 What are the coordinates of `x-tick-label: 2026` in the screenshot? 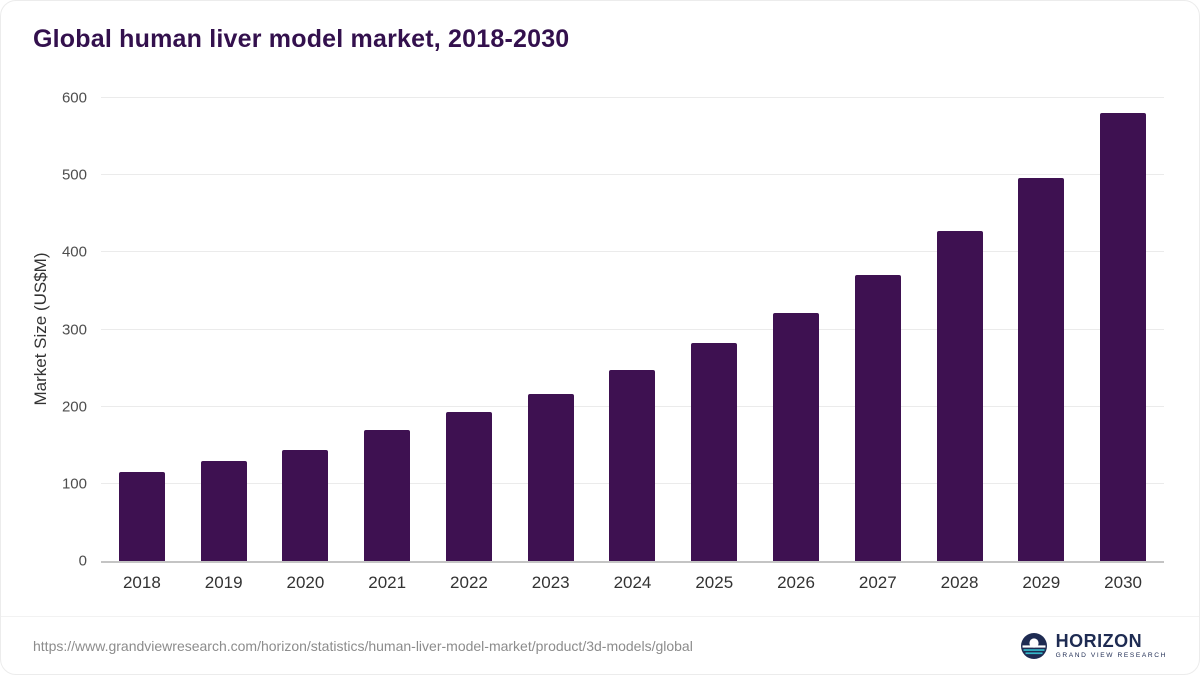 It's located at (796, 582).